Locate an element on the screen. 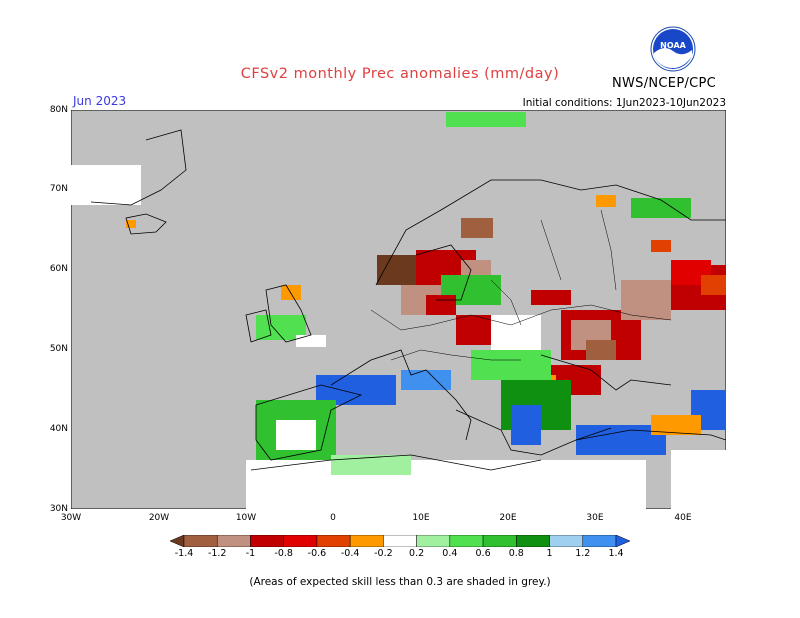 The height and width of the screenshot is (618, 800). noaa-logo-icon: NOAA is located at coordinates (673, 49).